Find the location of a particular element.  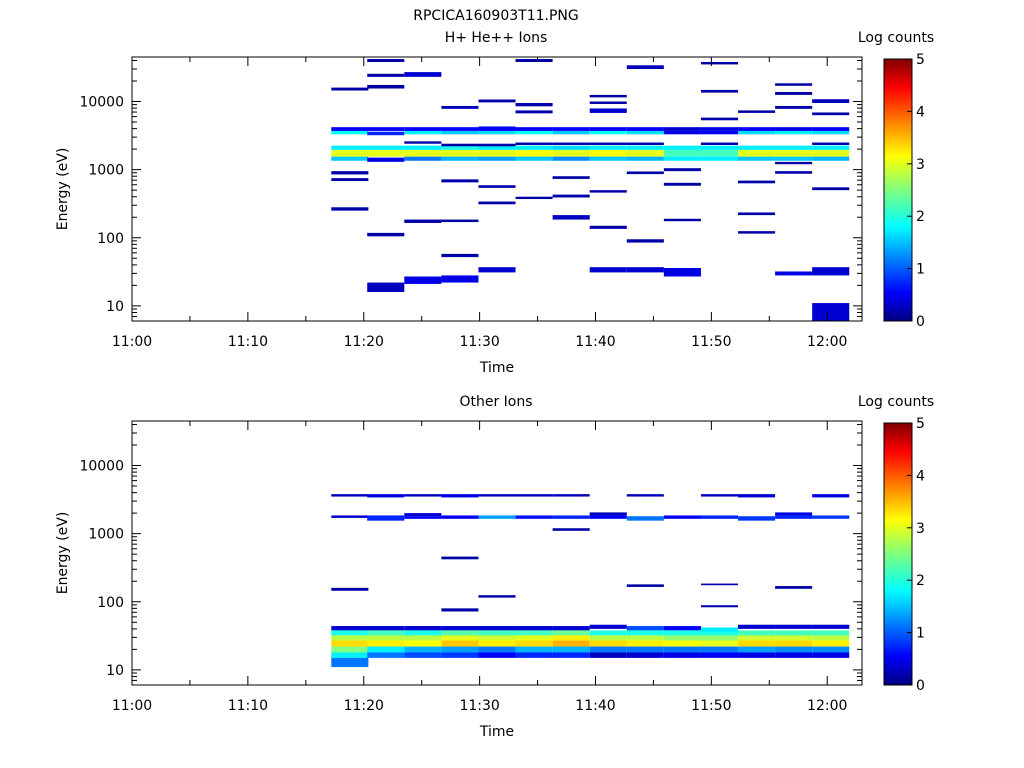

y-tick-label: 10000 is located at coordinates (101, 103).